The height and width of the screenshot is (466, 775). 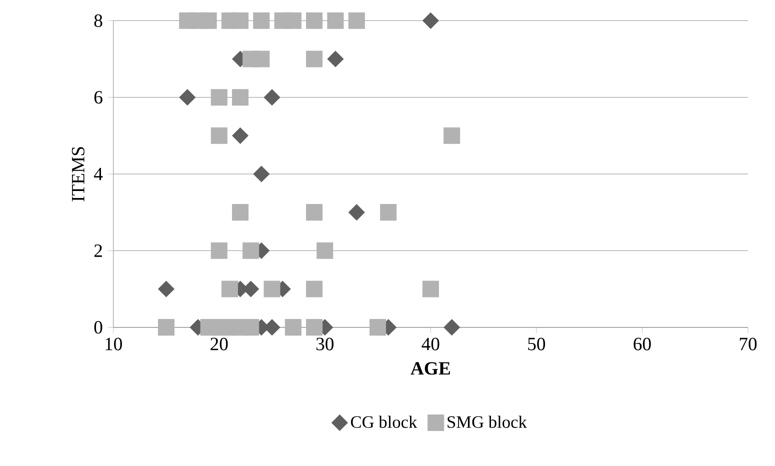 I want to click on x-tick-label: 60, so click(x=642, y=344).